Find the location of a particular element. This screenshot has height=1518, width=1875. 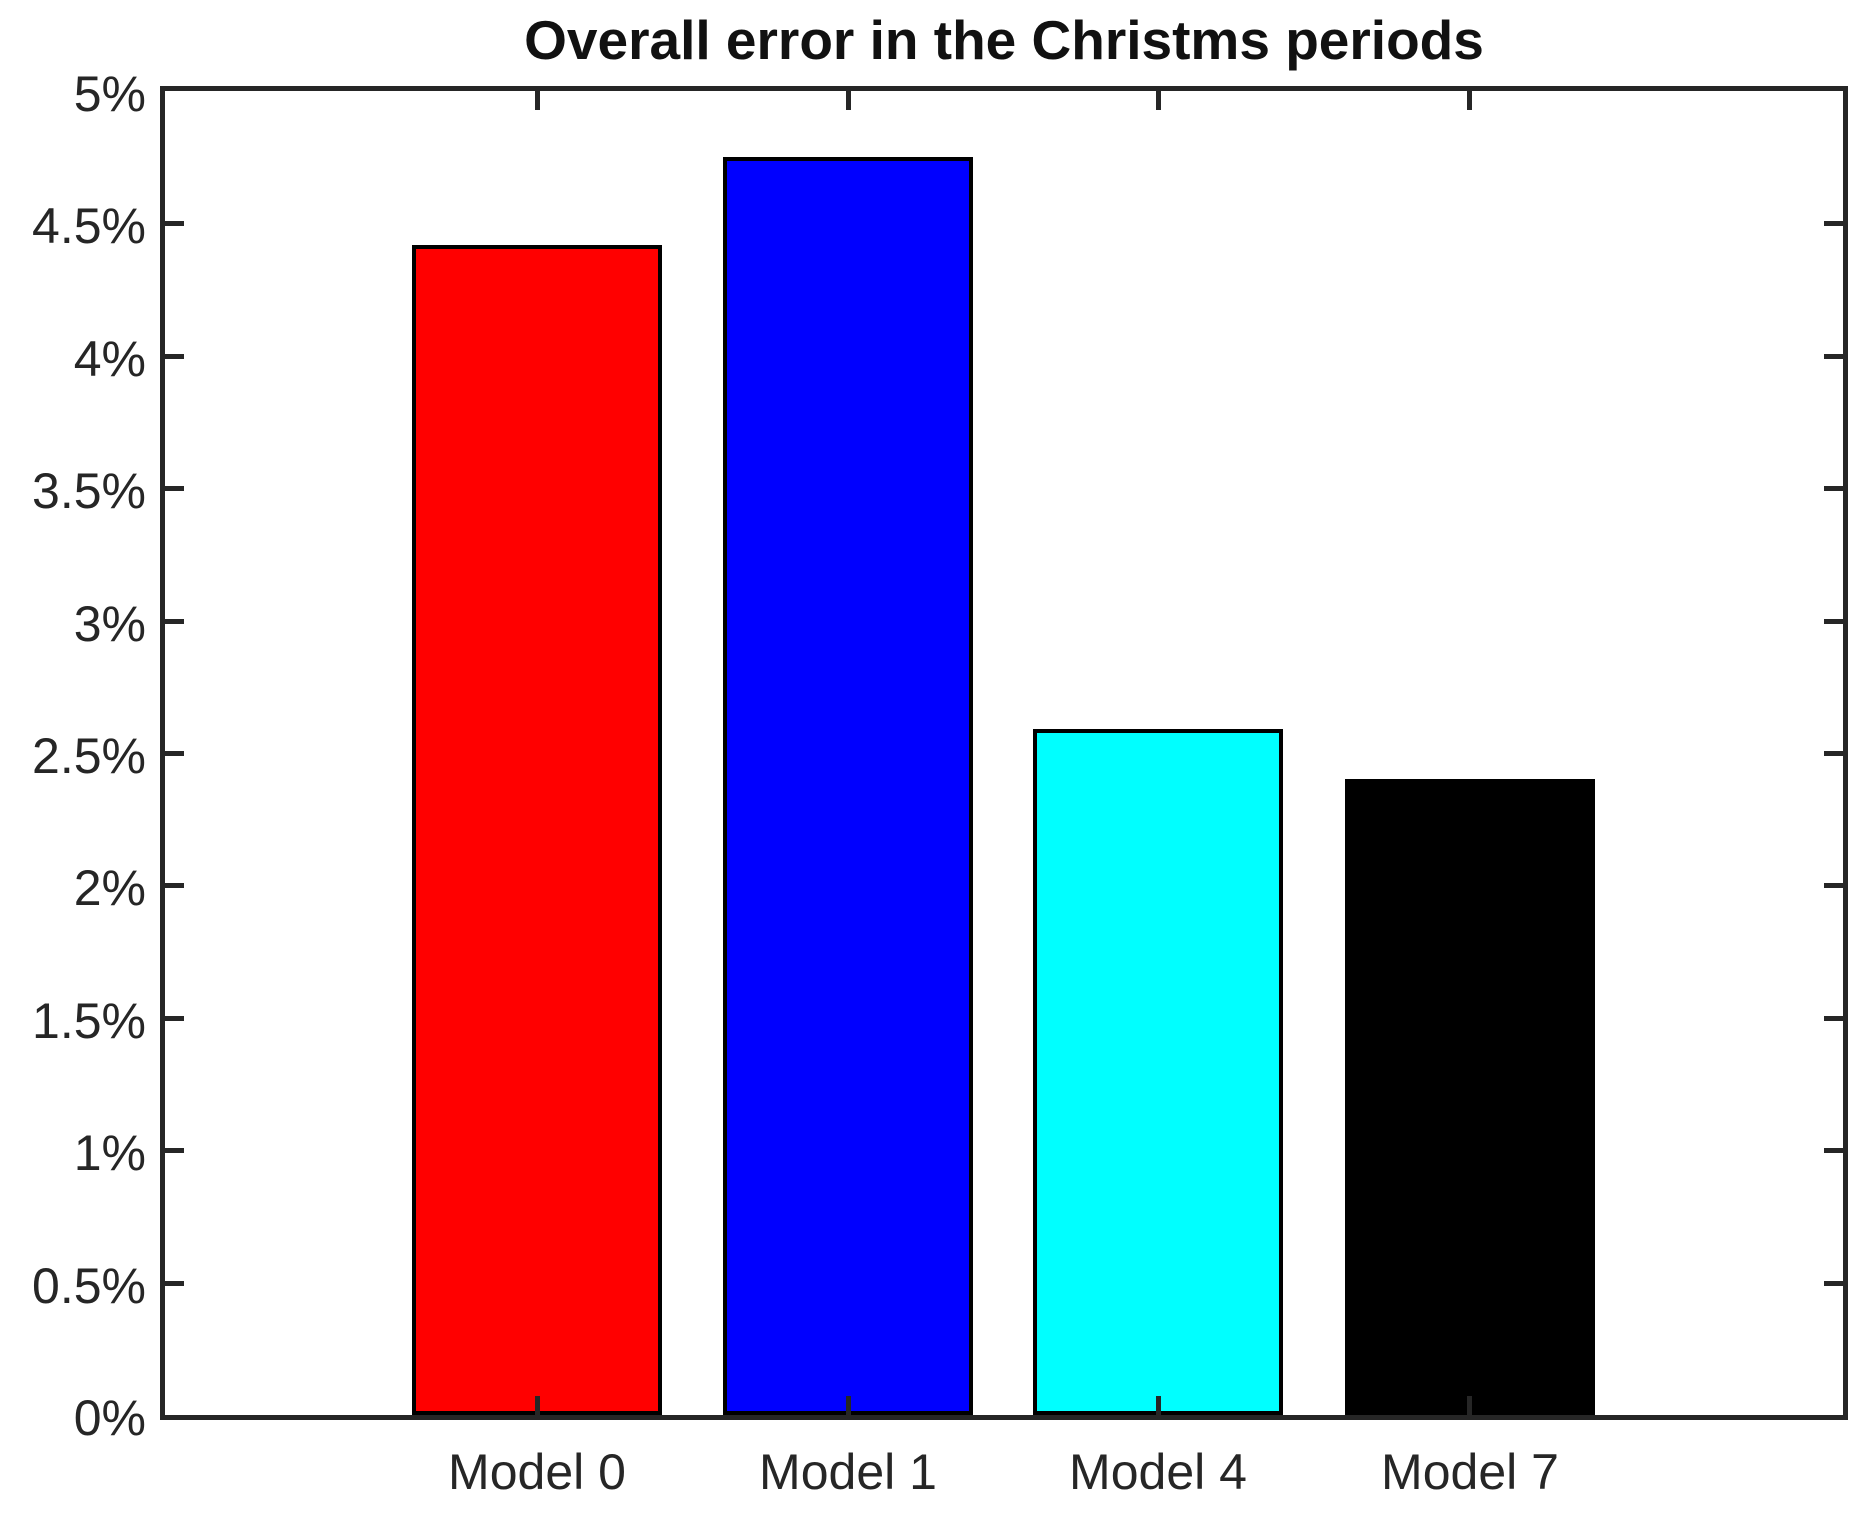

y-tick-label: 3% is located at coordinates (109, 624).